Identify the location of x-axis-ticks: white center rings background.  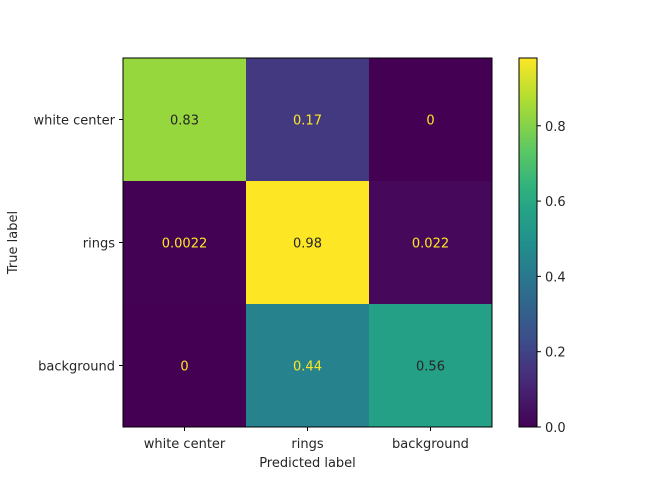
(306, 439).